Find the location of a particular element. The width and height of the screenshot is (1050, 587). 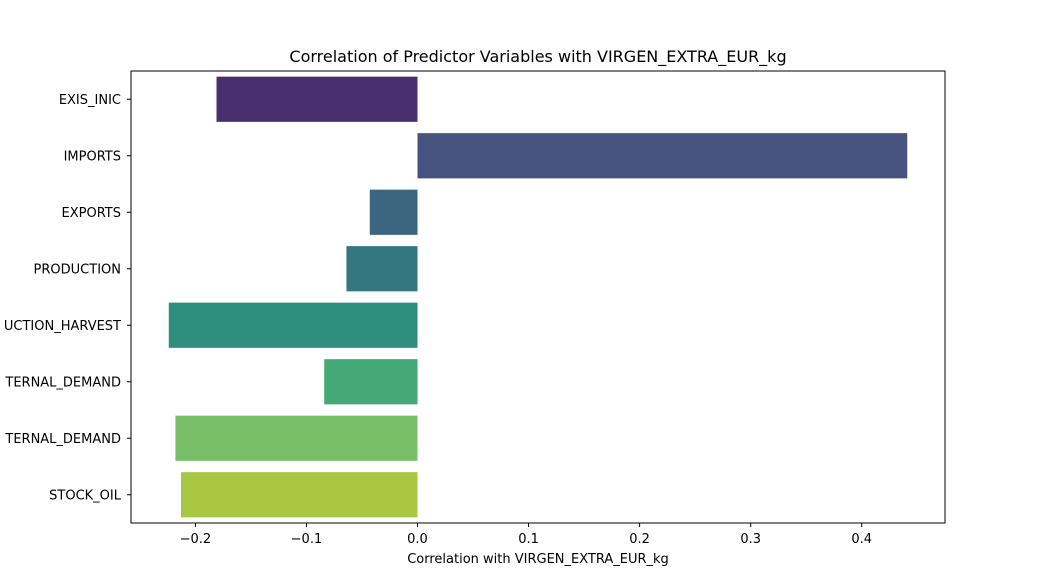

x-tick-label: 0.2 is located at coordinates (639, 539).